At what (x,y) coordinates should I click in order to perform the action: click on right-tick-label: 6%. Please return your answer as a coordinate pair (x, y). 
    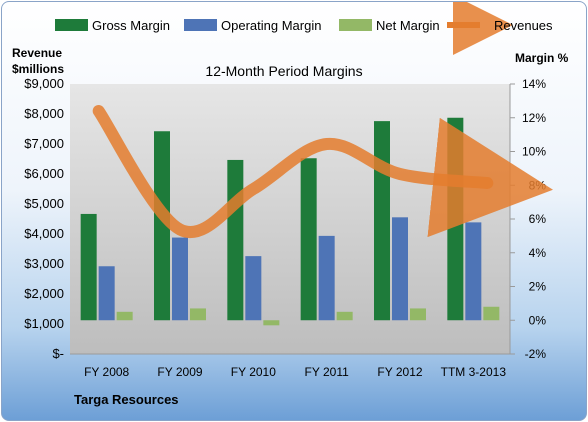
    Looking at the image, I should click on (538, 219).